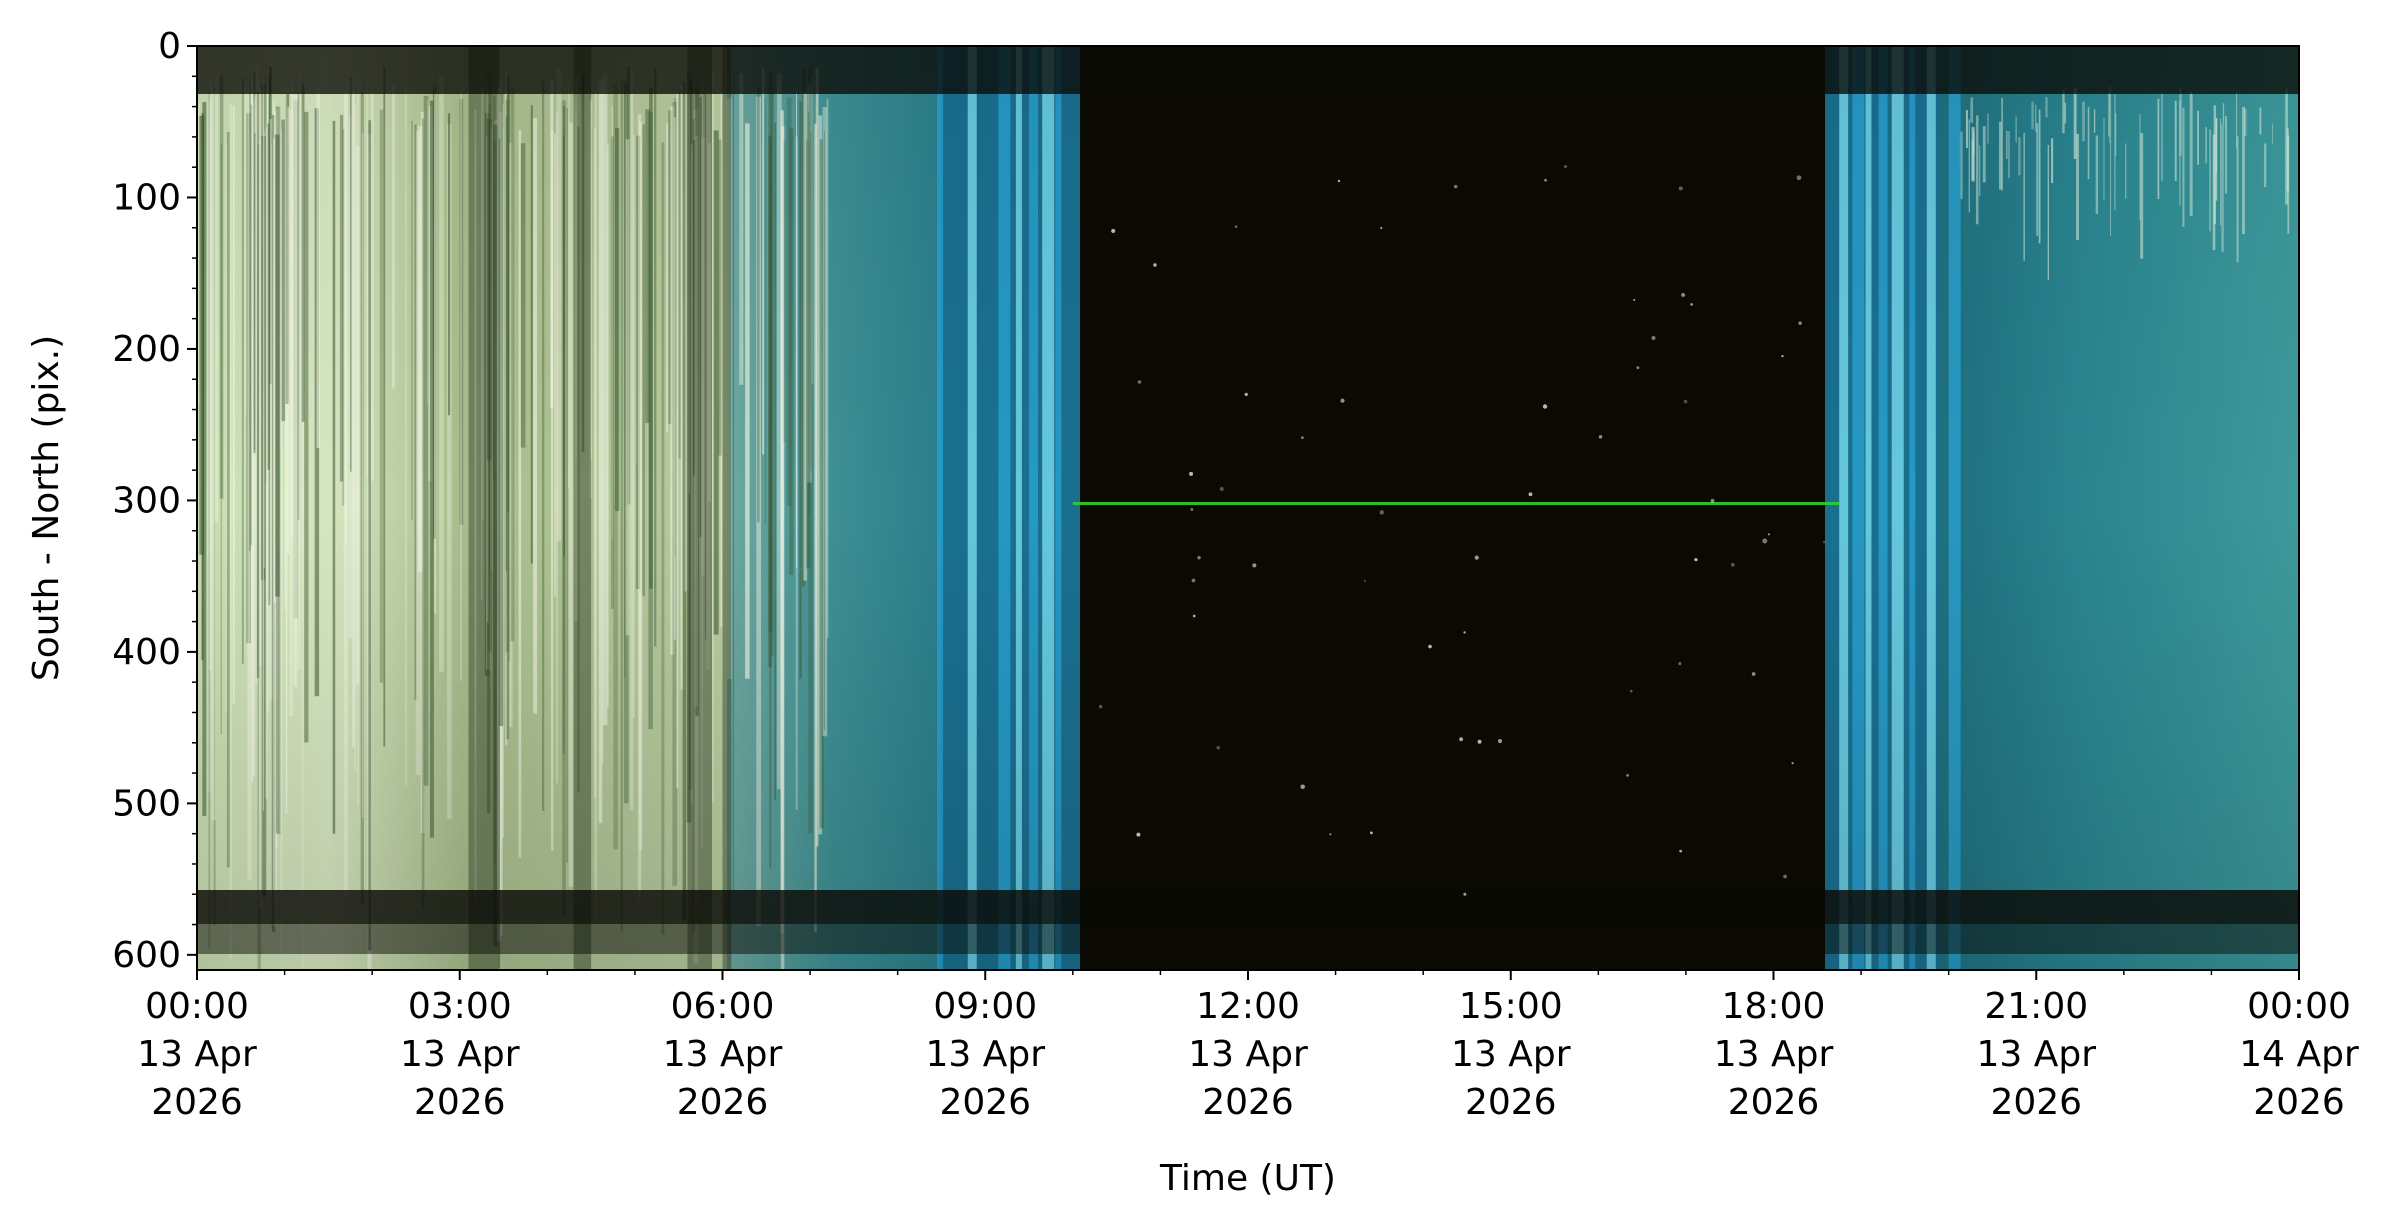  I want to click on x-tick-label-time: 09:00, so click(985, 1006).